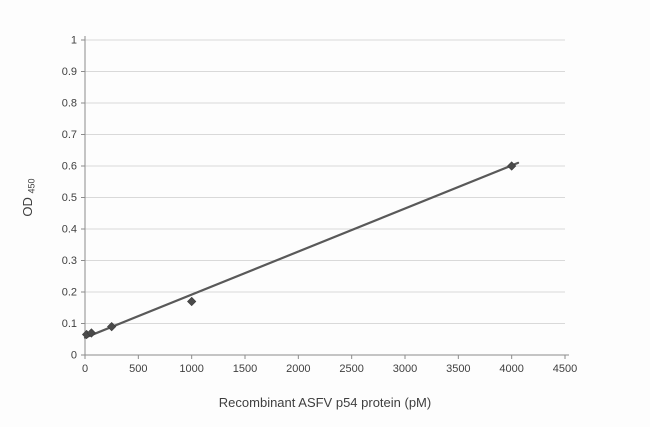 Image resolution: width=650 pixels, height=427 pixels. I want to click on x-axis-title: Recombinant ASFV p54 protein (pM), so click(325, 402).